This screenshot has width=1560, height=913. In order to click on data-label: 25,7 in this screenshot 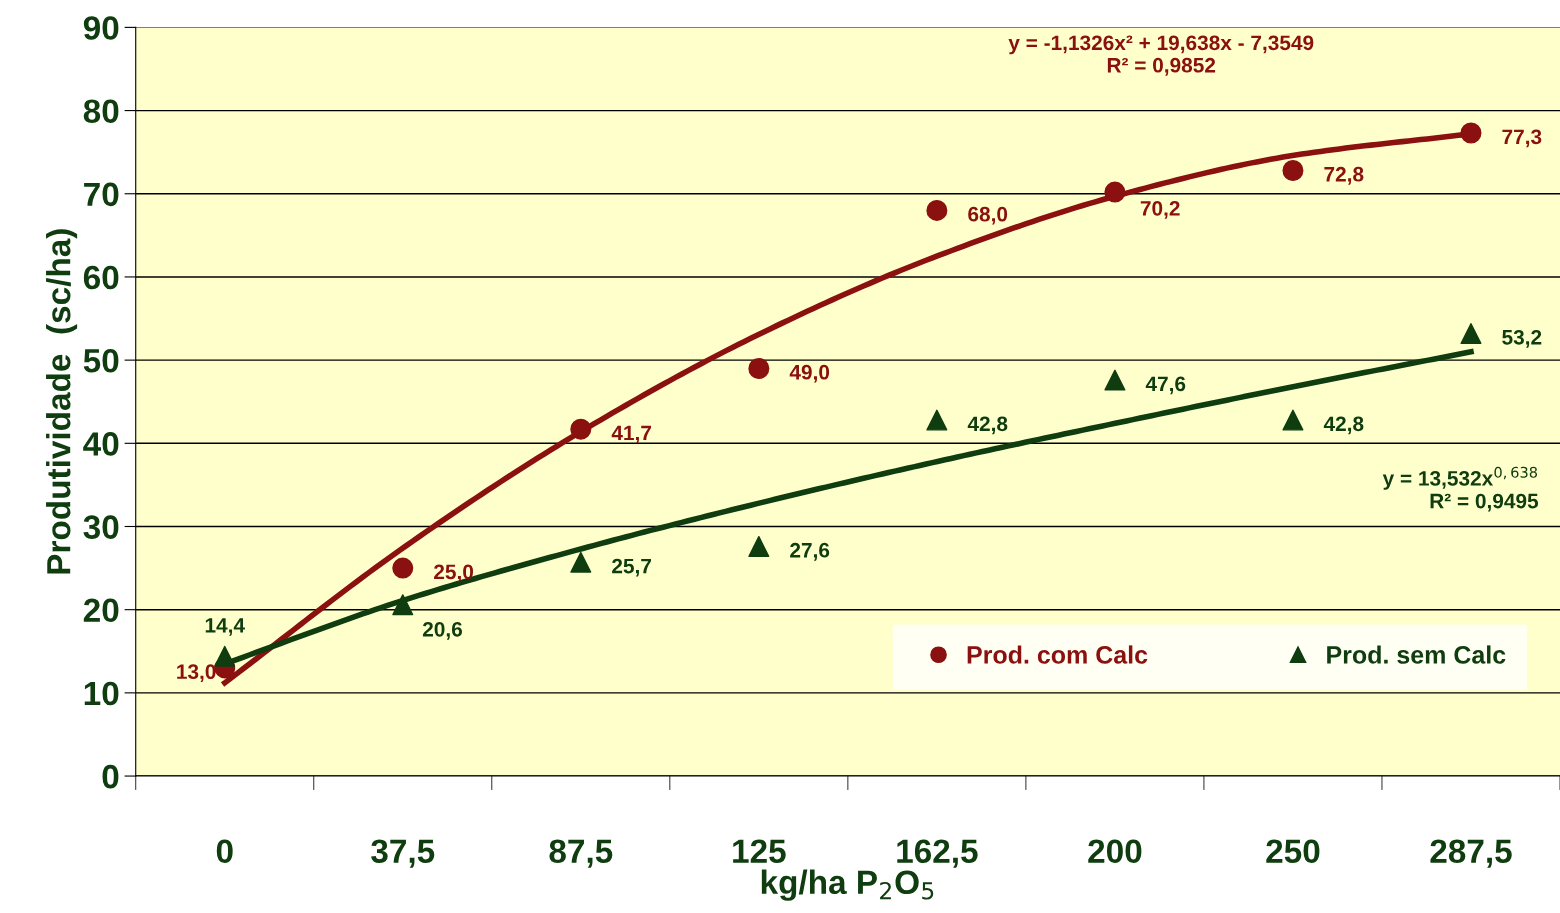, I will do `click(631, 567)`.